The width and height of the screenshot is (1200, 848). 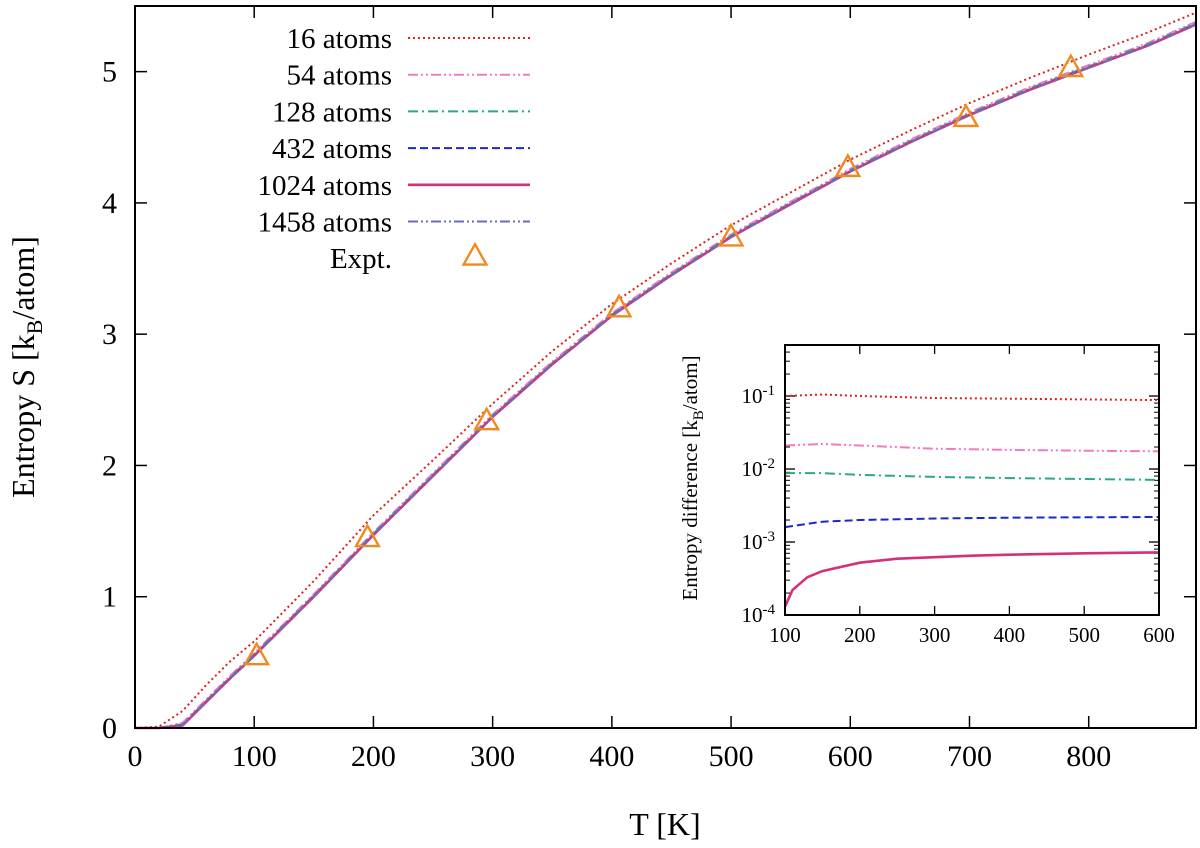 What do you see at coordinates (769, 537) in the screenshot?
I see `inset-y-tick-exp: -3` at bounding box center [769, 537].